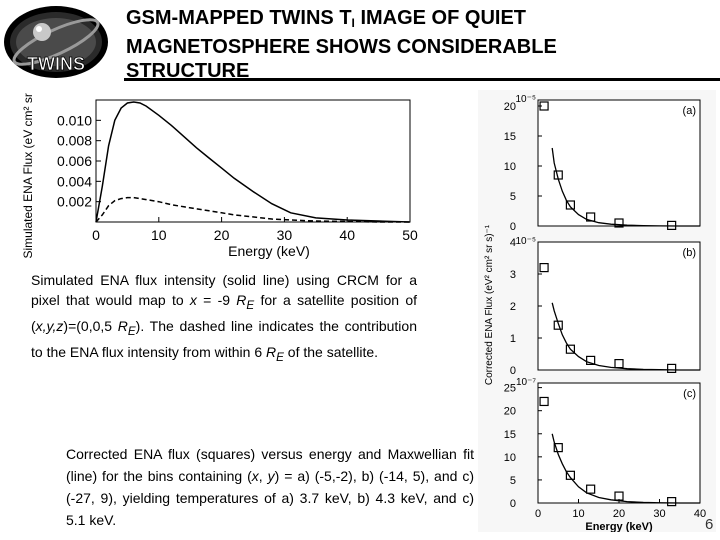 The height and width of the screenshot is (540, 720). Describe the element at coordinates (56, 64) in the screenshot. I see `svg-text: TWINS` at that location.